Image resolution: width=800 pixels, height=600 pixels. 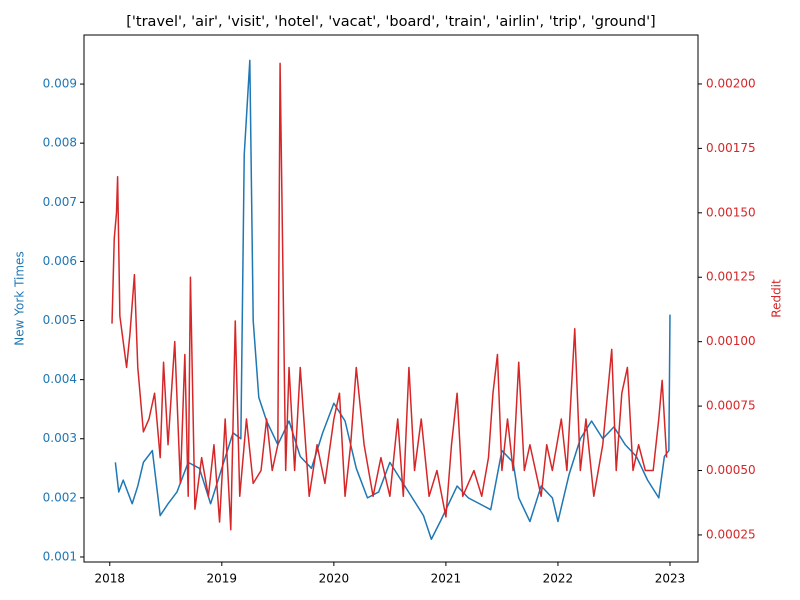 What do you see at coordinates (60, 556) in the screenshot?
I see `y-tick-label: 0.001` at bounding box center [60, 556].